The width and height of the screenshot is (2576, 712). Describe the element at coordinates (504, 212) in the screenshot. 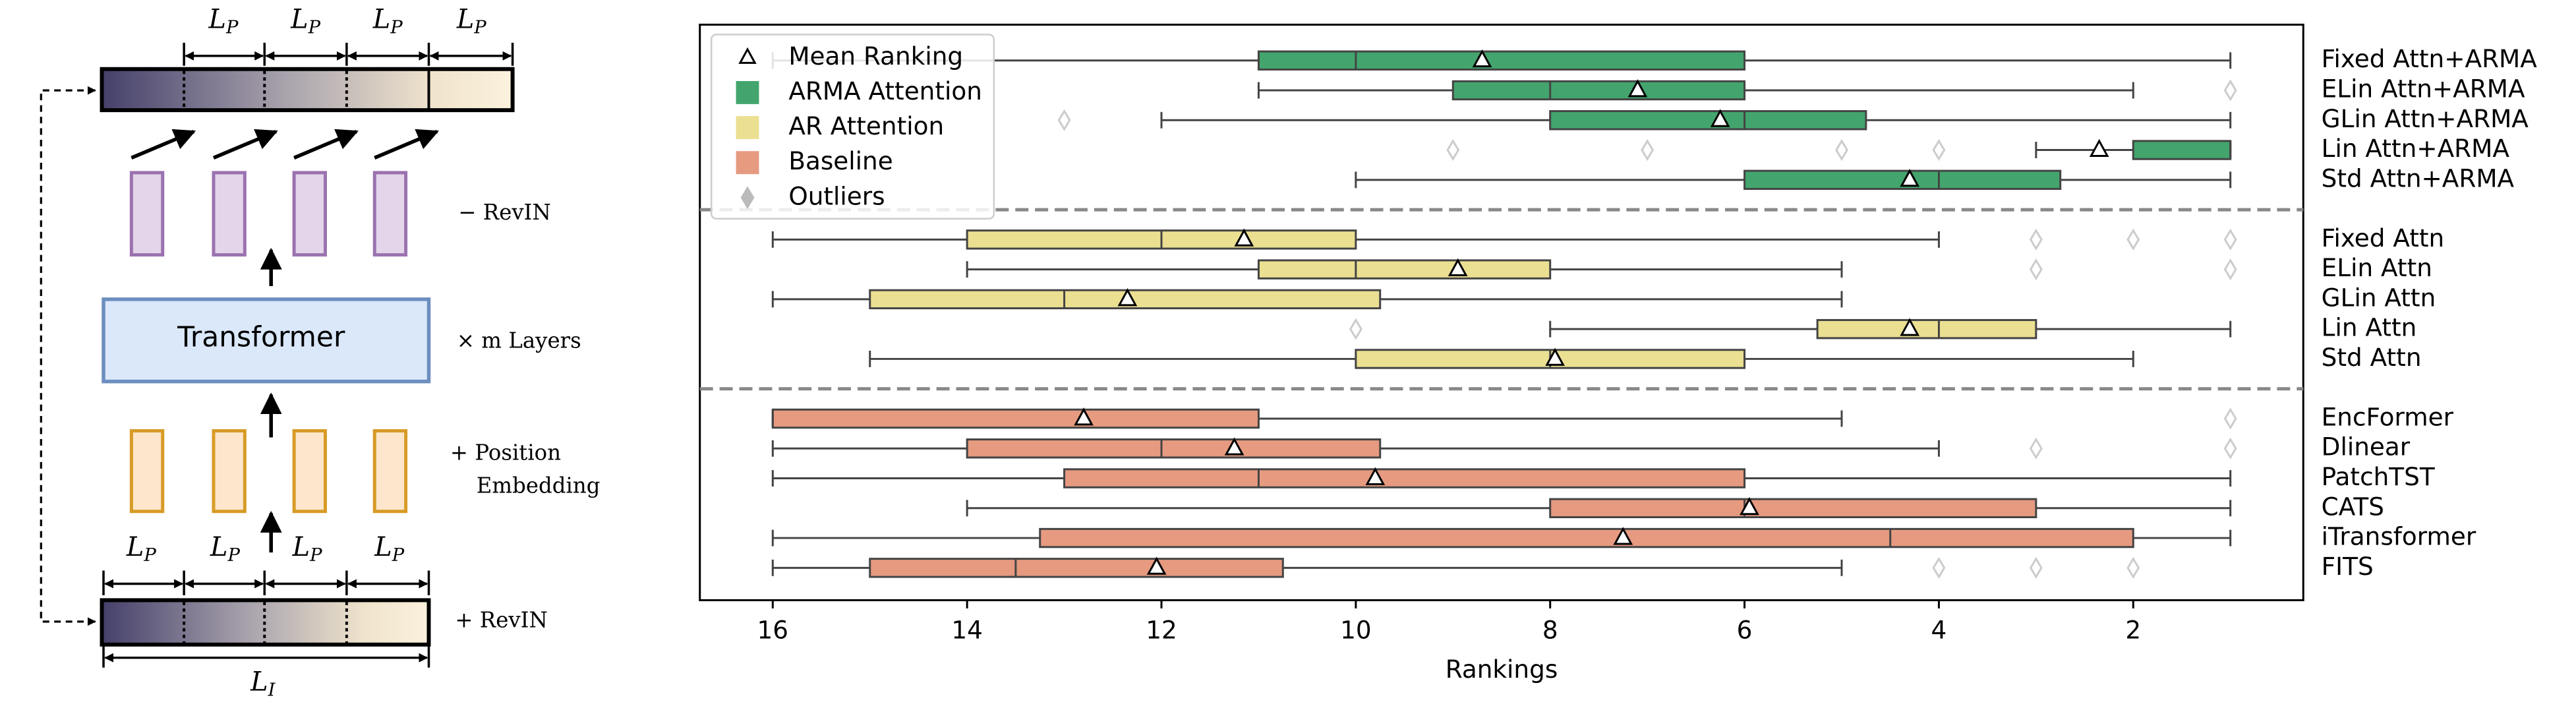

I see `minus-revin: − RevIN` at that location.